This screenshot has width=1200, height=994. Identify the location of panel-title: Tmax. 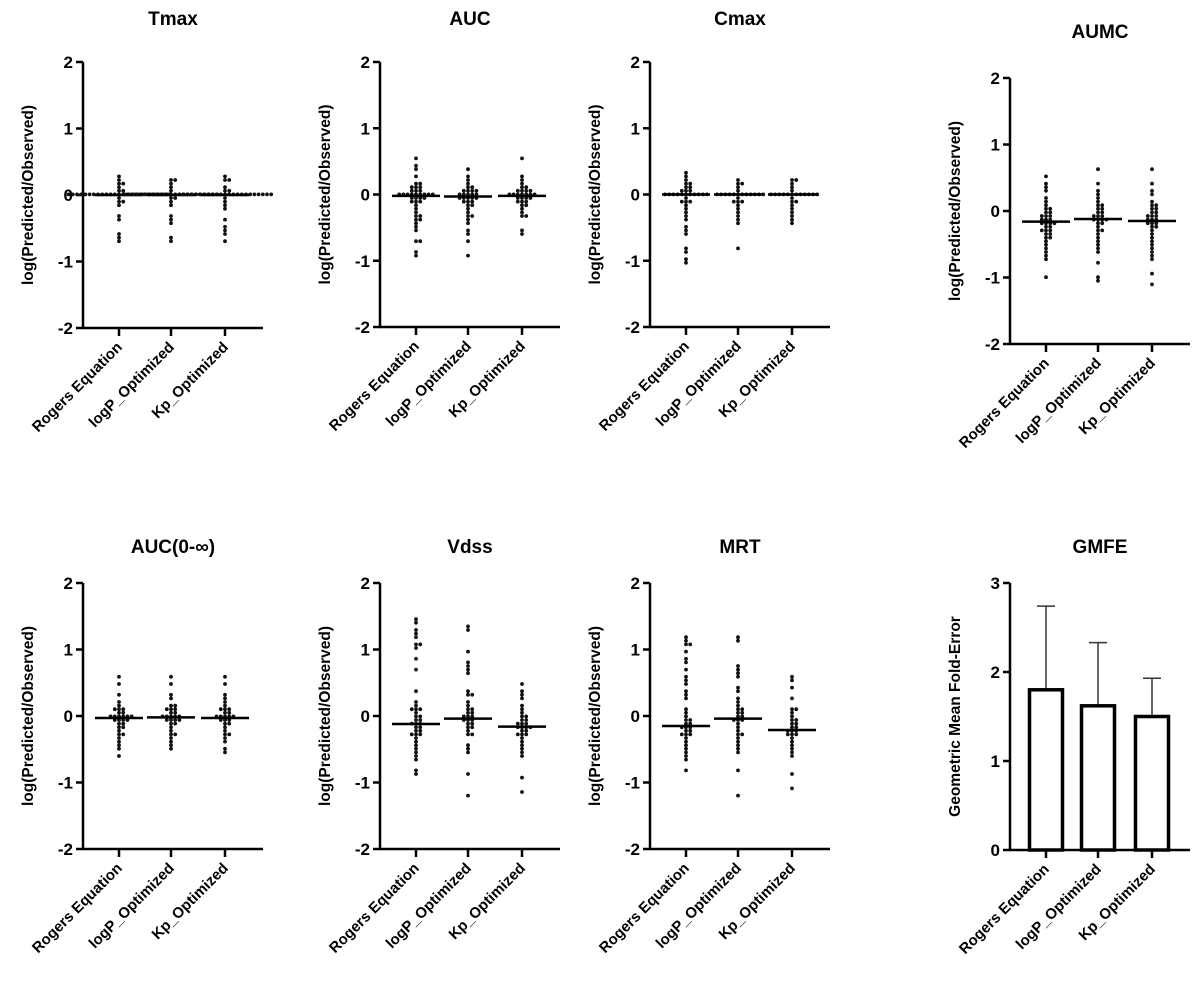
(173, 19).